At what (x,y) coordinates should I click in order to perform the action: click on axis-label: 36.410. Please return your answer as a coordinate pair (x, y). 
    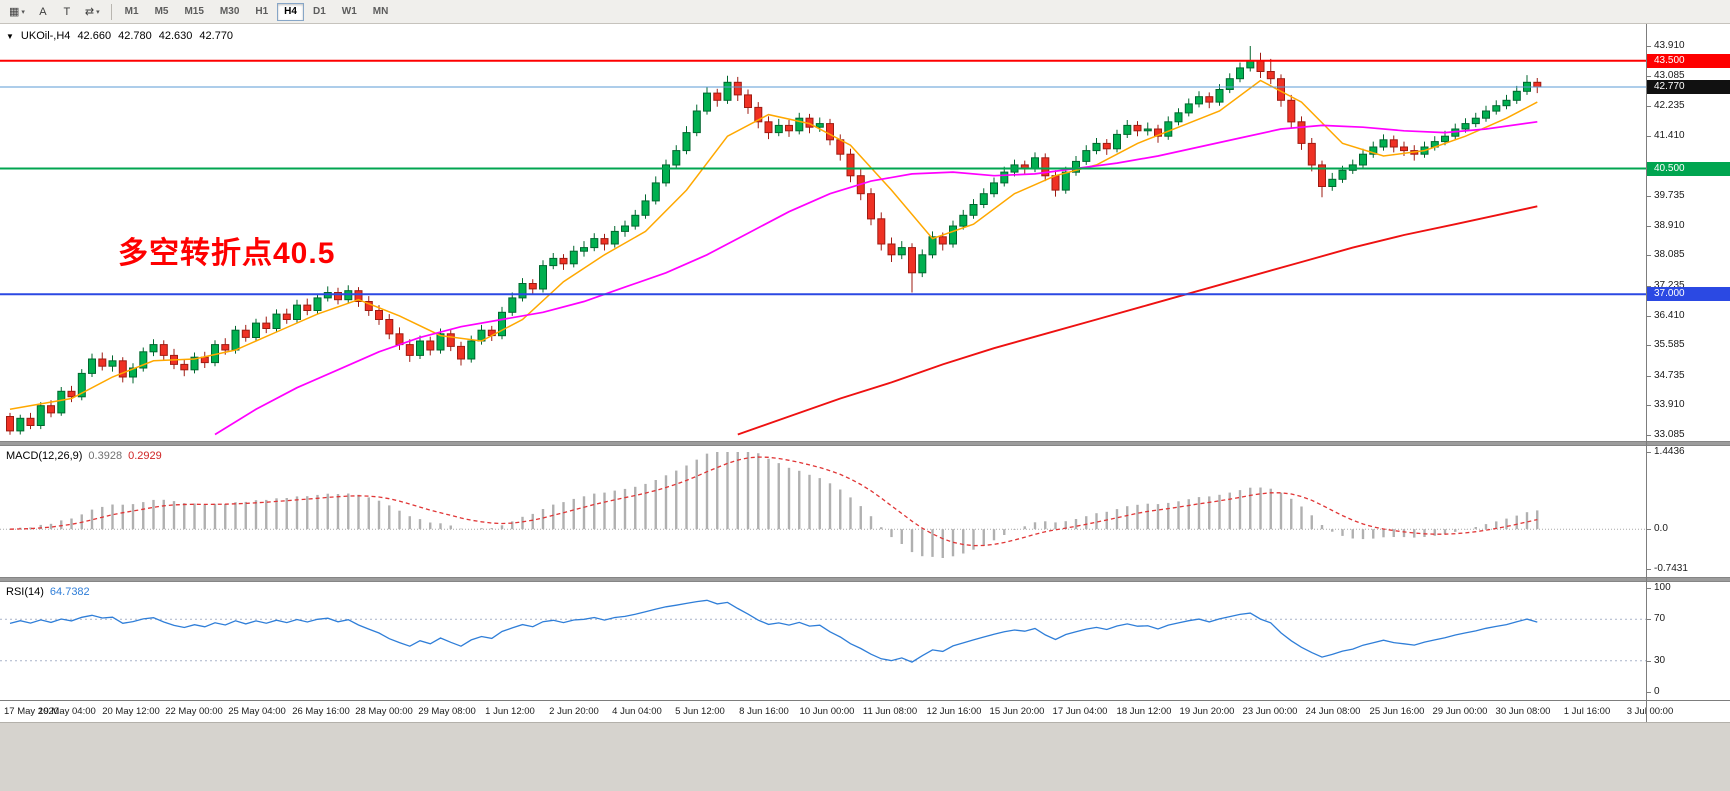
    Looking at the image, I should click on (1669, 315).